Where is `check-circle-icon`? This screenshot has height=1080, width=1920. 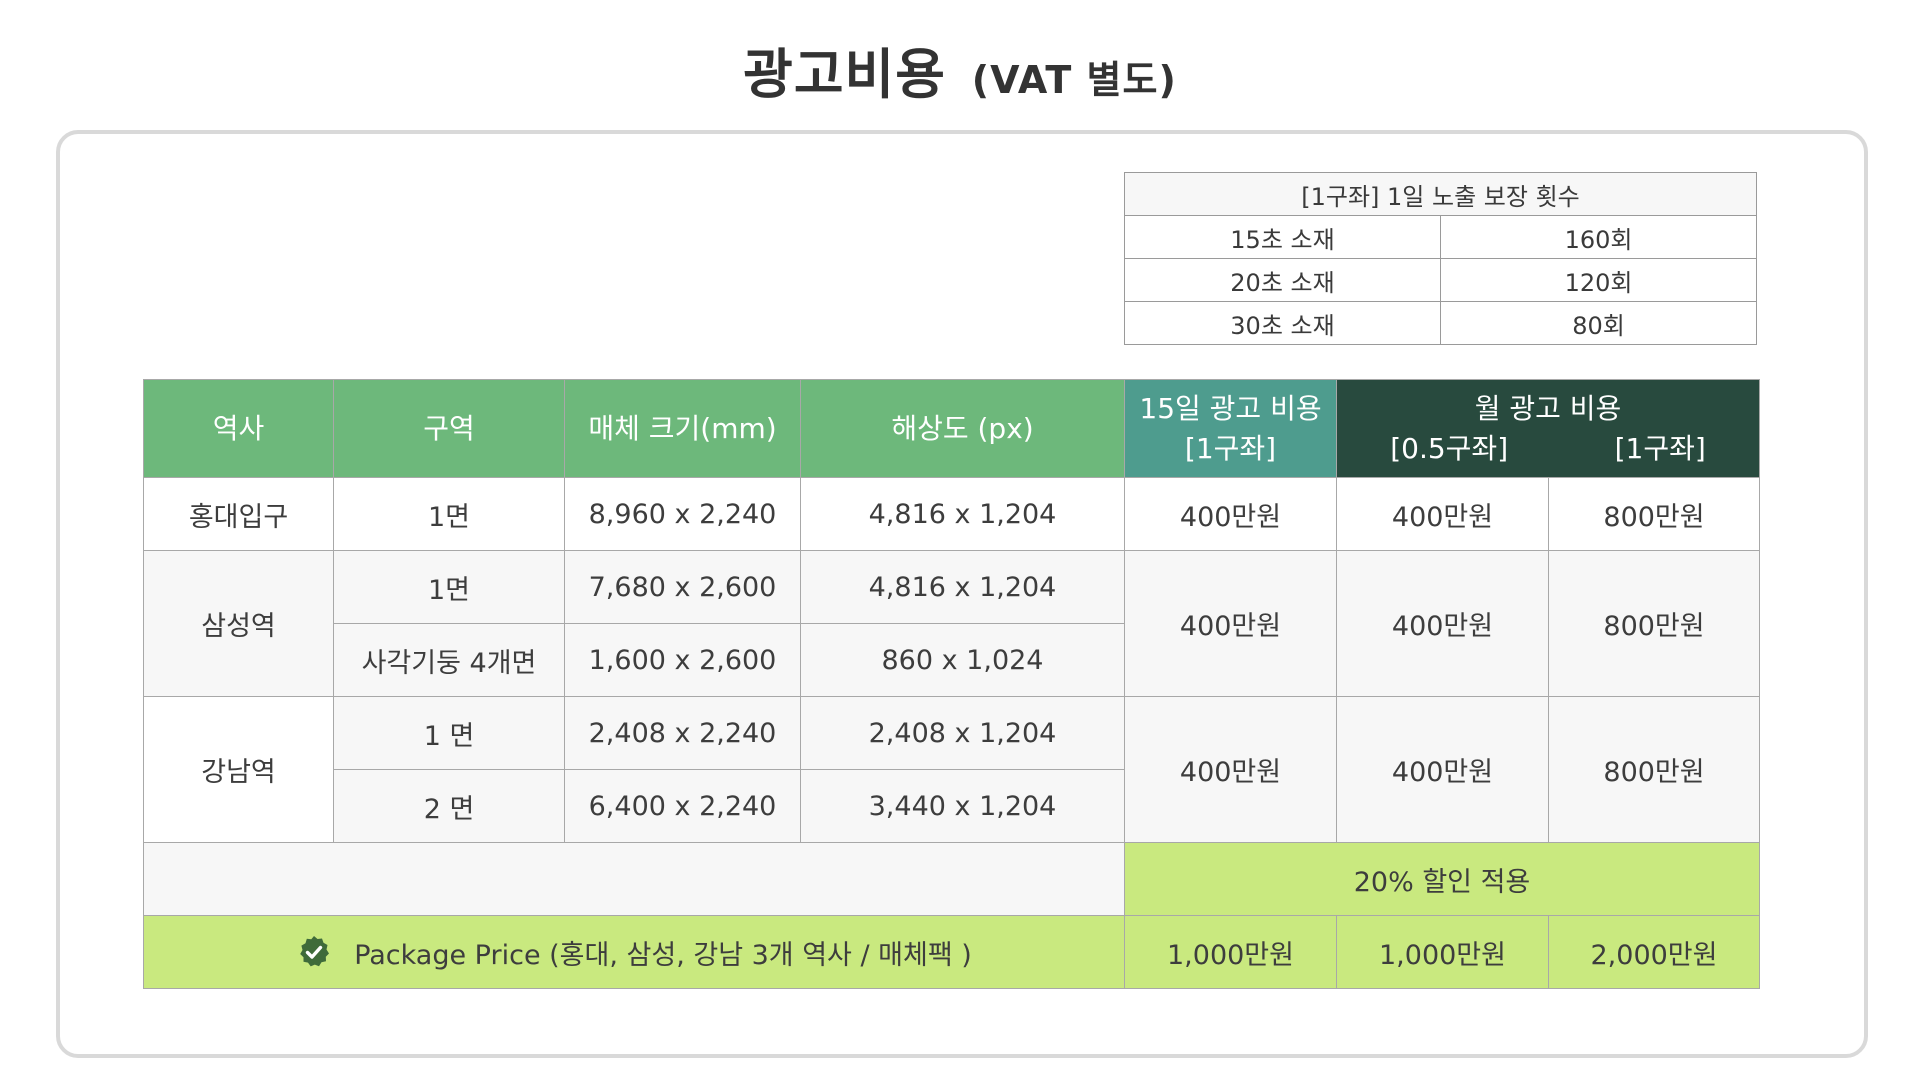 check-circle-icon is located at coordinates (315, 951).